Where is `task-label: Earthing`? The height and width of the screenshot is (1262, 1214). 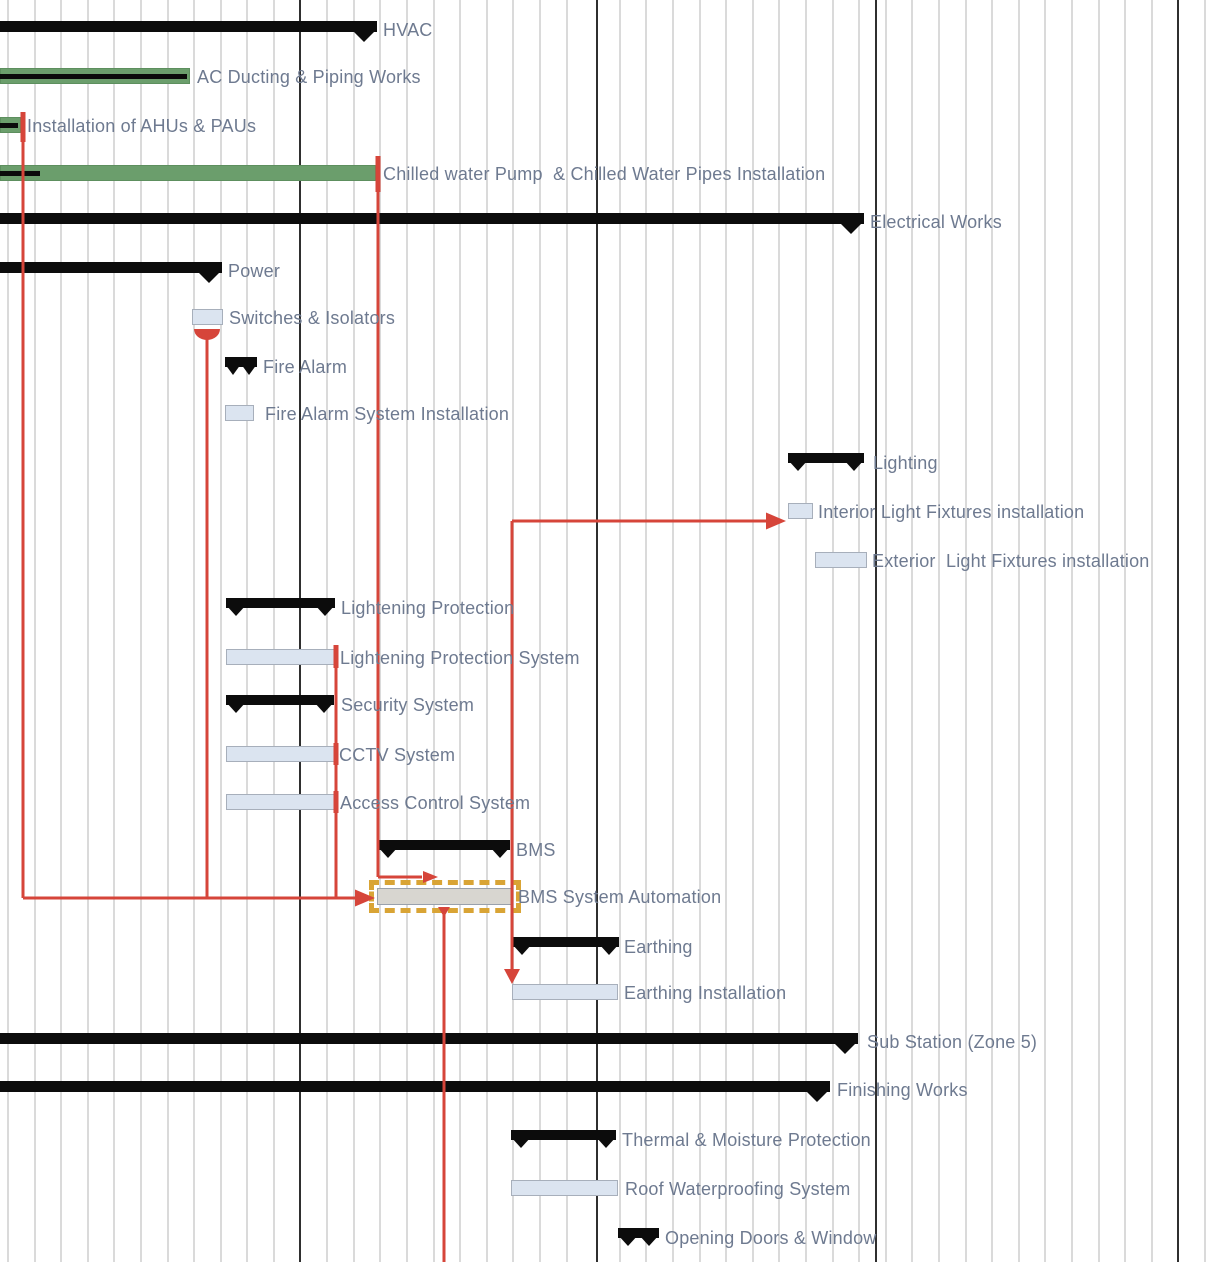
task-label: Earthing is located at coordinates (658, 947).